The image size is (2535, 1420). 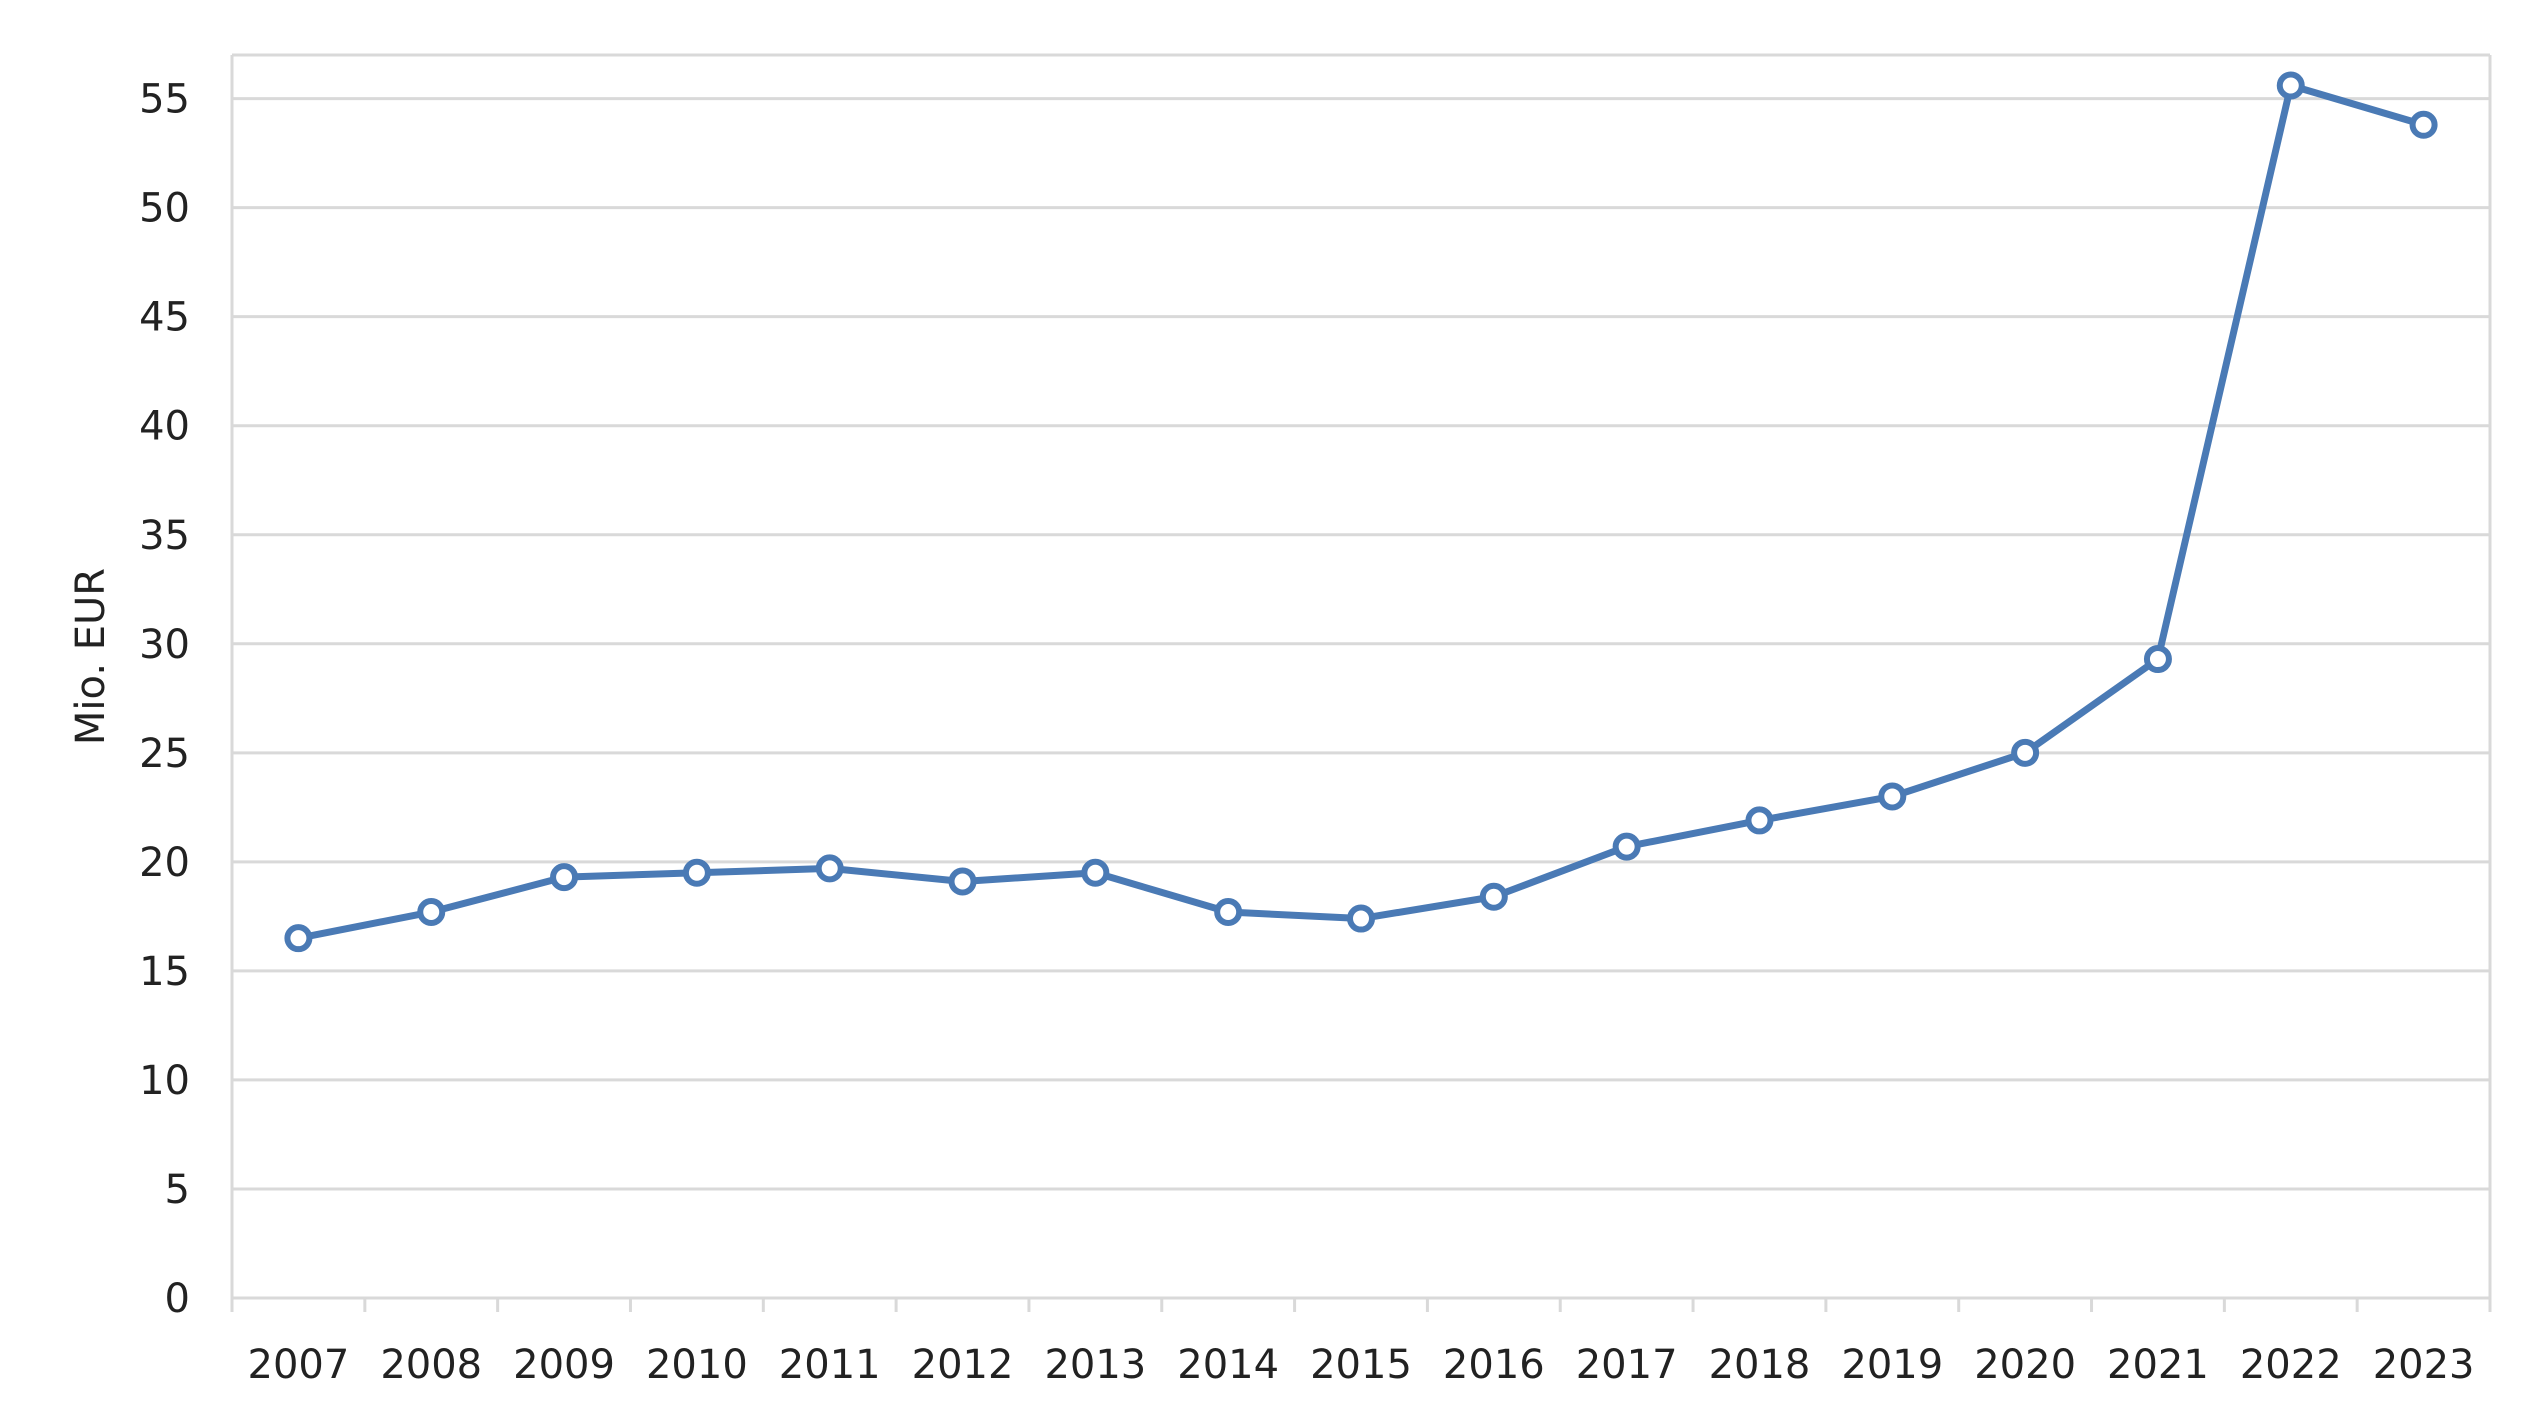 I want to click on data-point-2023, so click(x=2423, y=124).